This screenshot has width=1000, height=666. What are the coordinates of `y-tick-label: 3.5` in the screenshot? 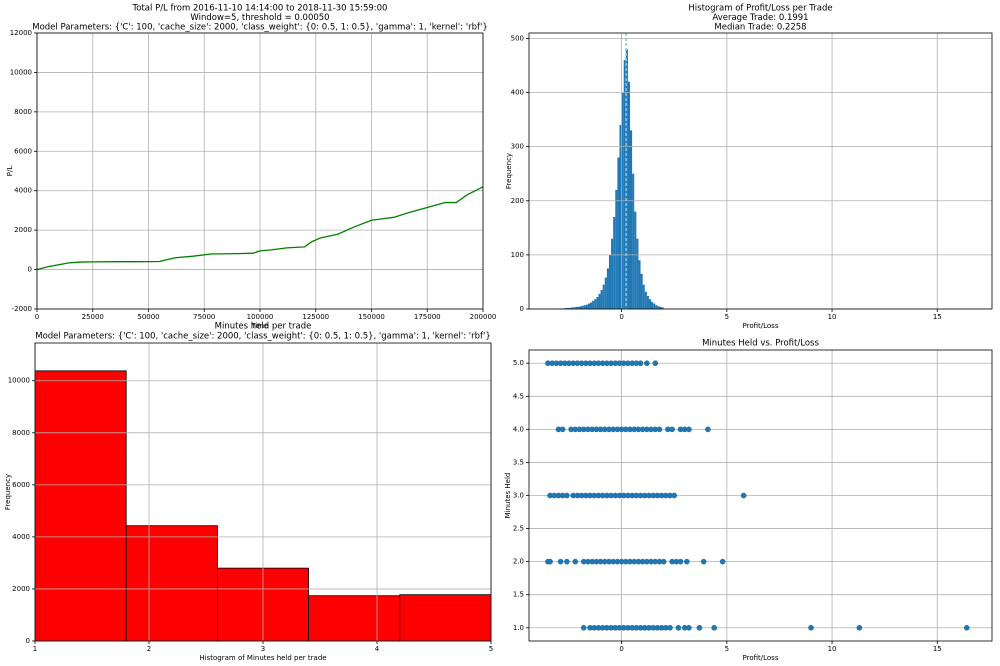 It's located at (518, 462).